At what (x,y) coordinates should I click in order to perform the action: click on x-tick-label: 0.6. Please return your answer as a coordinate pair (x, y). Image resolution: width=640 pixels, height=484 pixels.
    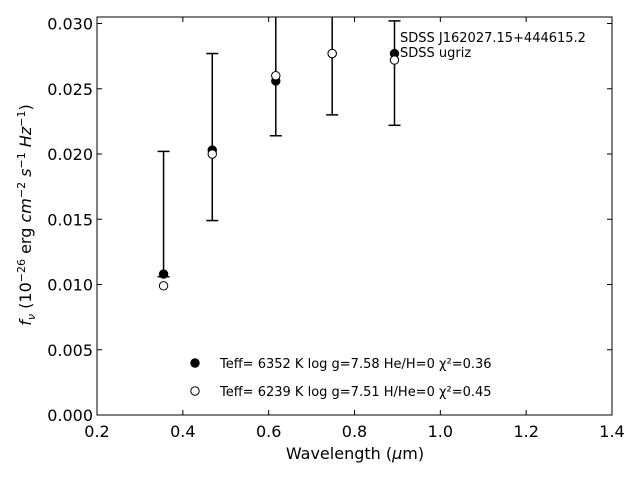
    Looking at the image, I should click on (268, 431).